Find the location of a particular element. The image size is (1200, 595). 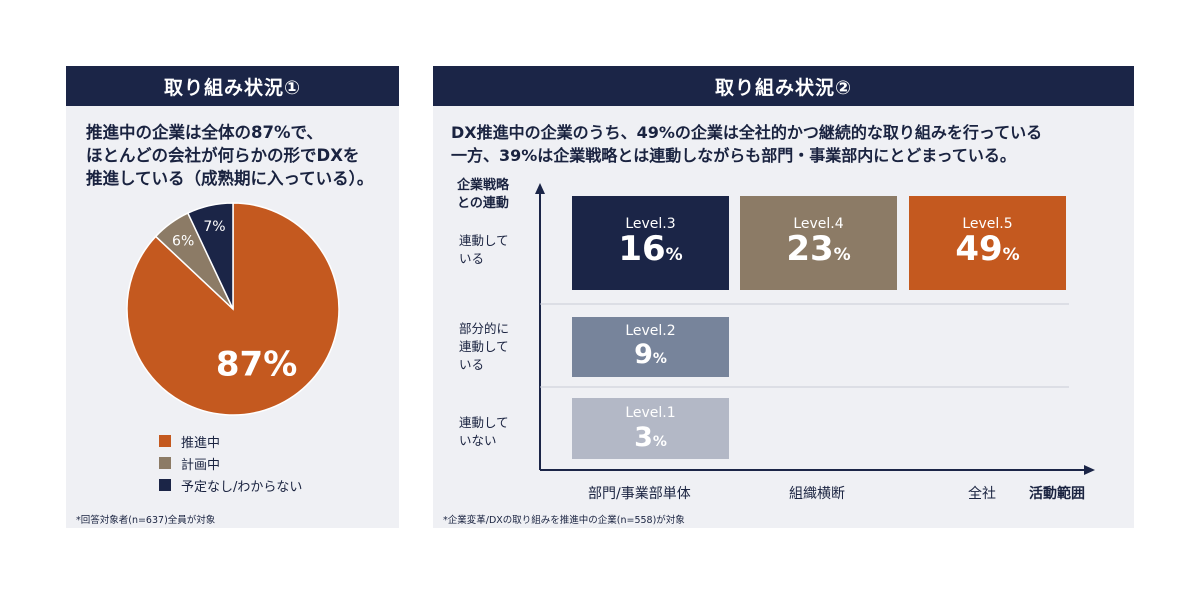

legend-item: 計画中 is located at coordinates (230, 463).